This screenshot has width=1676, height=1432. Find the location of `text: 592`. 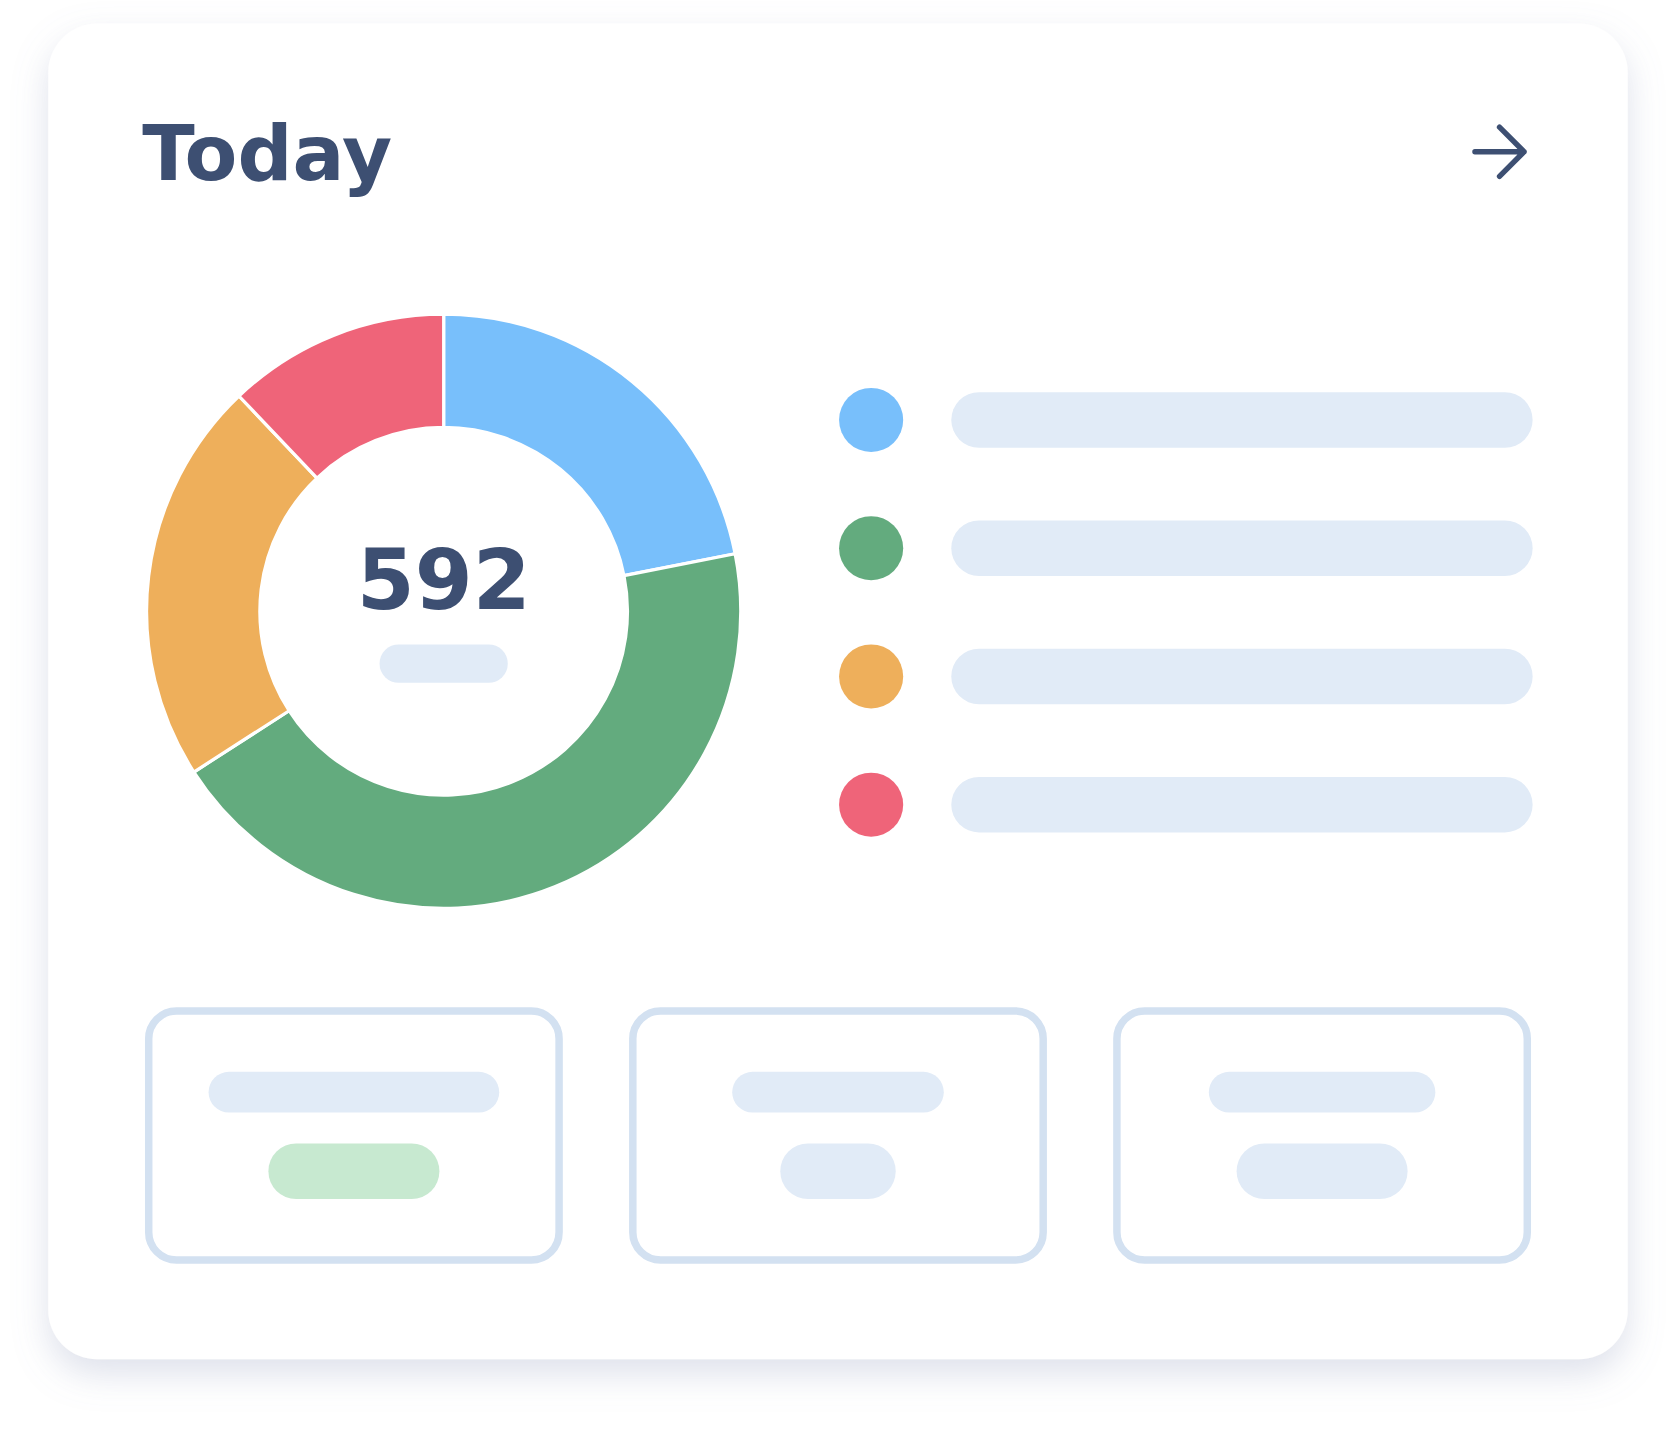

text: 592 is located at coordinates (443, 581).